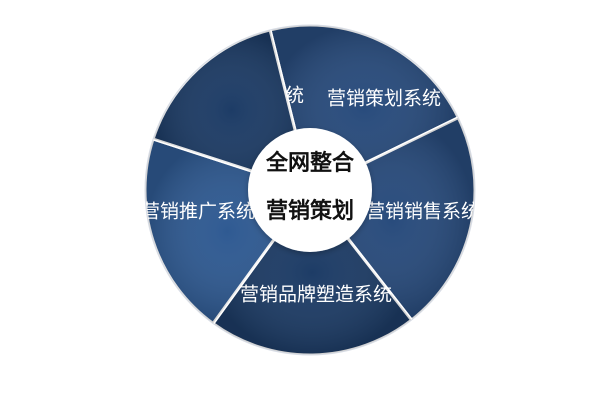  Describe the element at coordinates (310, 163) in the screenshot. I see `center-title-line1: 全网整合` at that location.